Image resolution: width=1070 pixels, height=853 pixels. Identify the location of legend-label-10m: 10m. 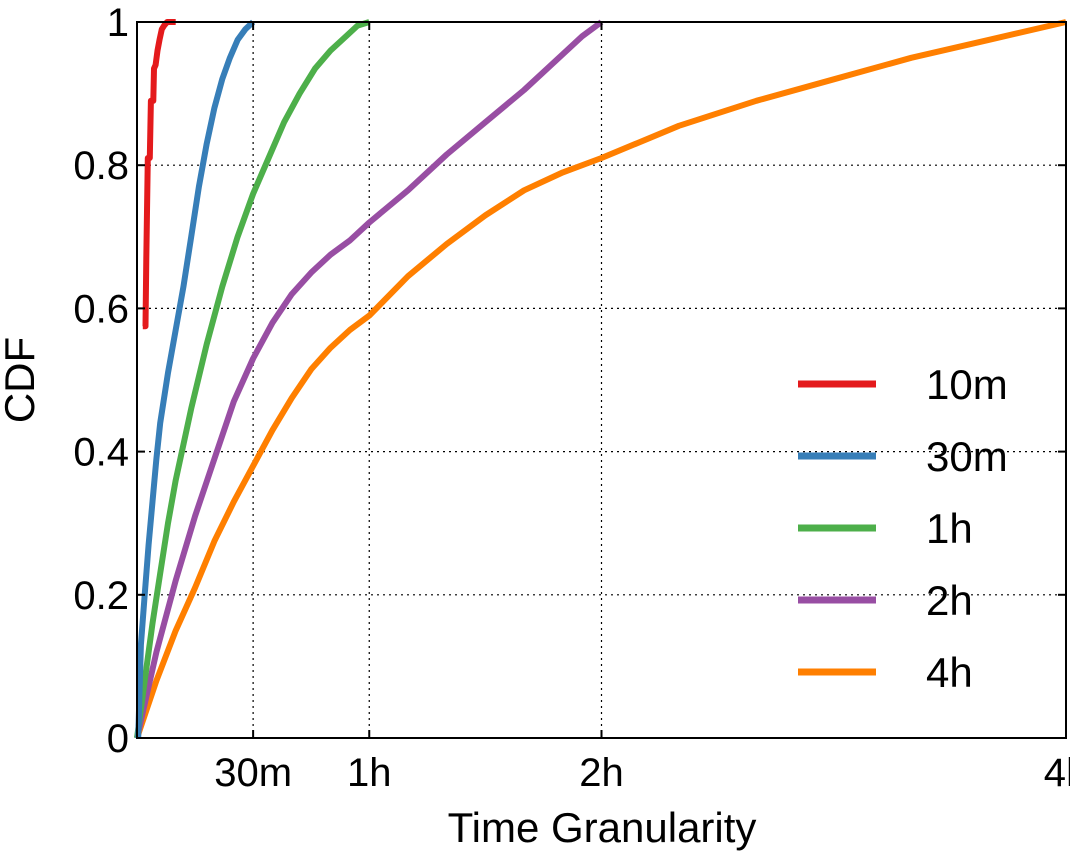
(967, 384).